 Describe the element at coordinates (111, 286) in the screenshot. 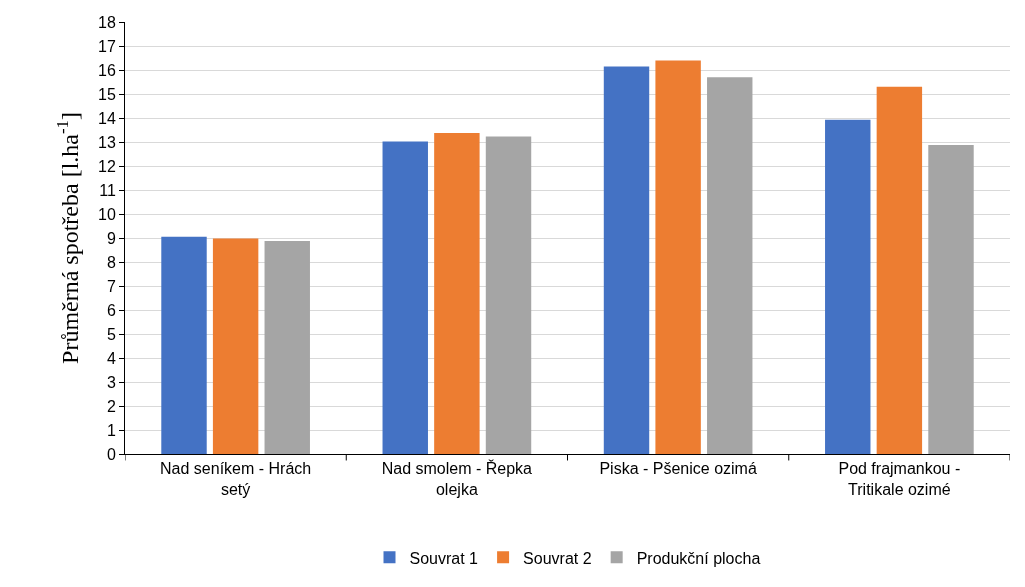

I see `y-tick-label: 7` at that location.